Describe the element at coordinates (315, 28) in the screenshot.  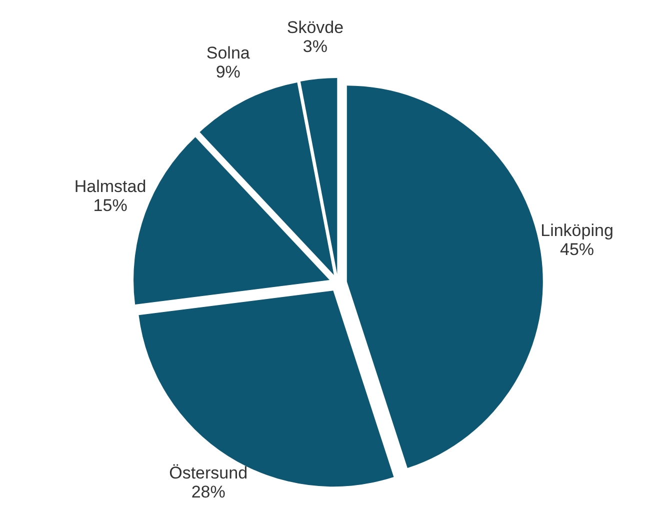
I see `slice-label: Skövde` at that location.